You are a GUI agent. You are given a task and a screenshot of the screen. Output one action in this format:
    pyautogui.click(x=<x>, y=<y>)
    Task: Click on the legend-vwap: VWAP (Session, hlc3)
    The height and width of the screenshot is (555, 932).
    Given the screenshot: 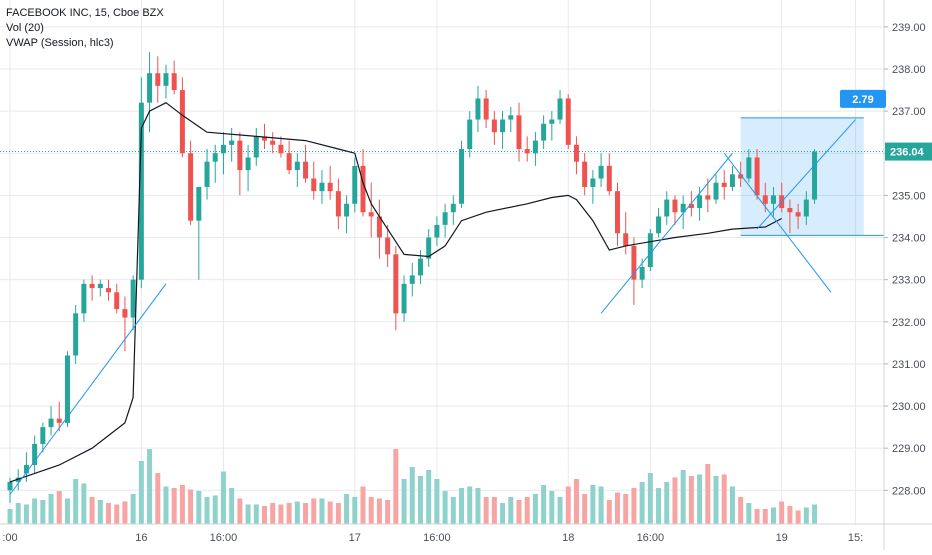 What is the action you would take?
    pyautogui.click(x=60, y=43)
    